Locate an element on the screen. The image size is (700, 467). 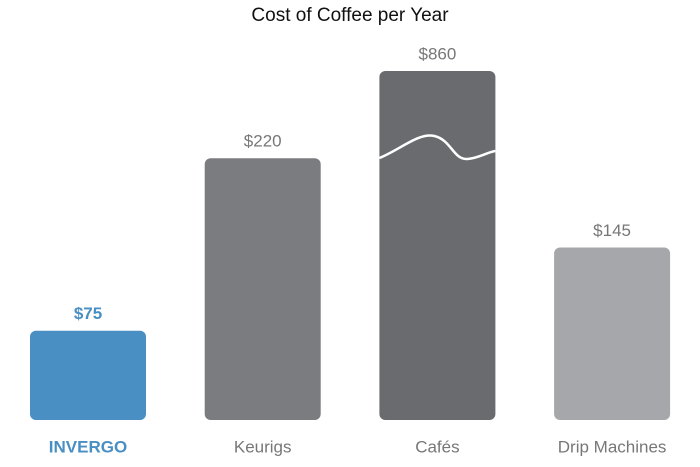
value-label: $145 is located at coordinates (612, 230).